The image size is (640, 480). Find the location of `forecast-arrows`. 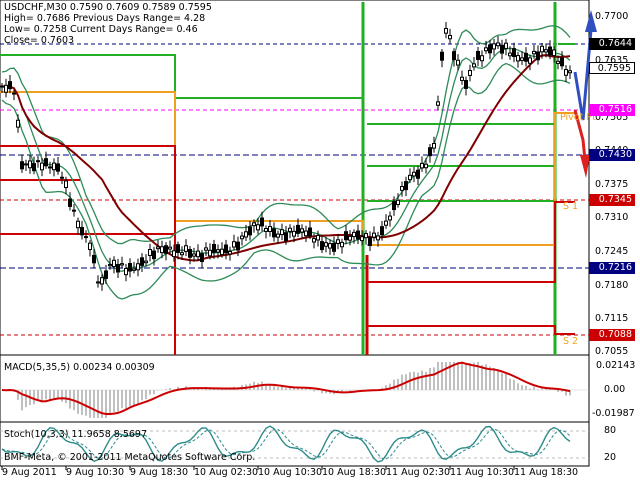

forecast-arrows is located at coordinates (585, 94).